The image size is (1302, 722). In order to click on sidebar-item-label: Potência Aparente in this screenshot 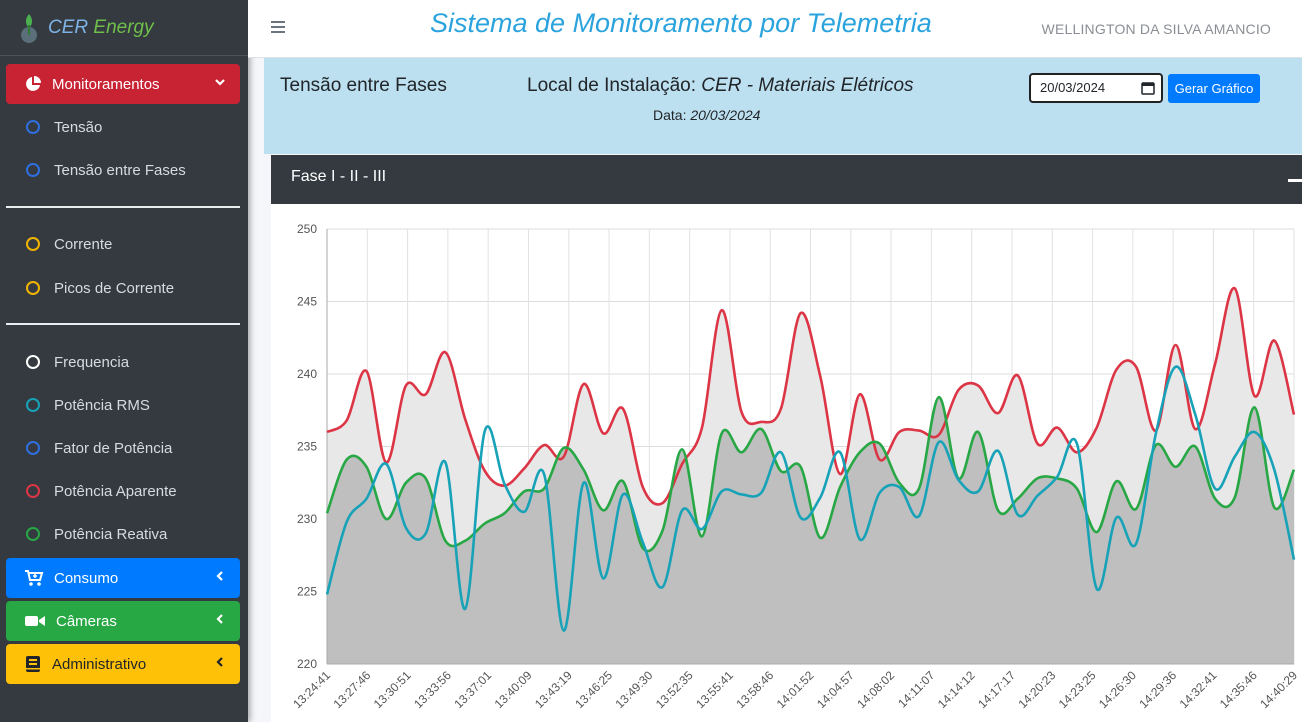, I will do `click(115, 491)`.